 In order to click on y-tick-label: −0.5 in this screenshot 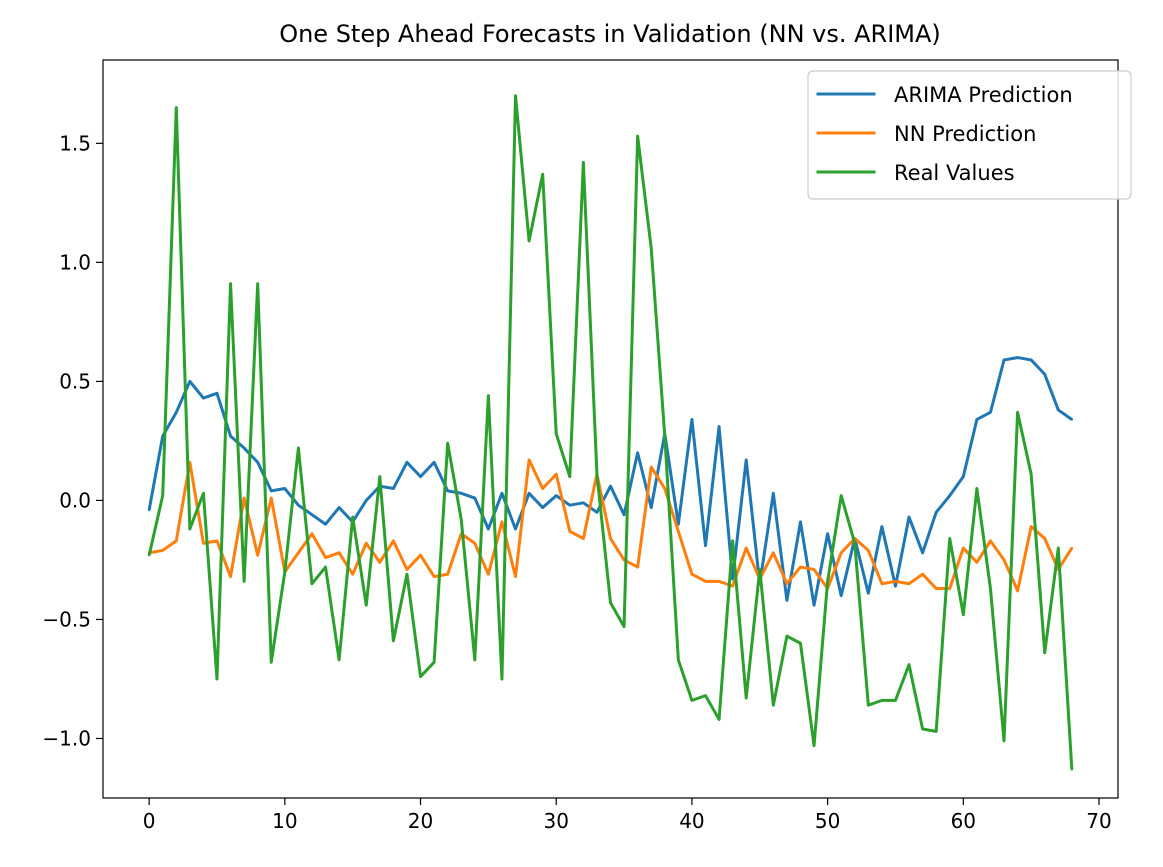, I will do `click(66, 619)`.